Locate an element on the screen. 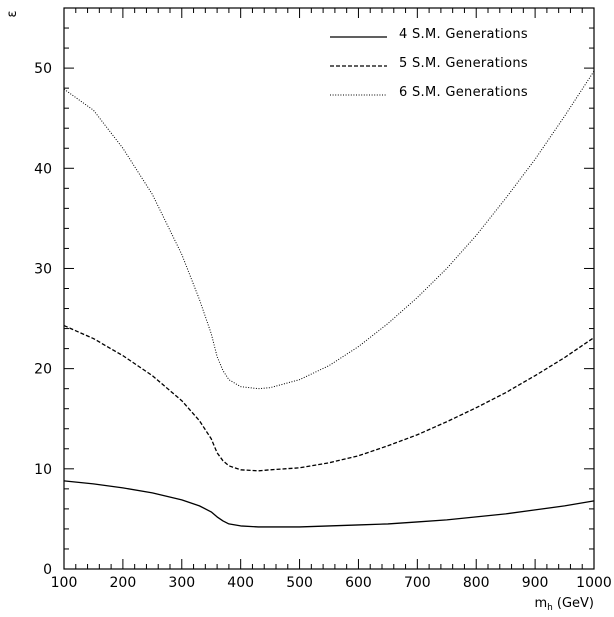  x-tick-label: 900 is located at coordinates (535, 583).